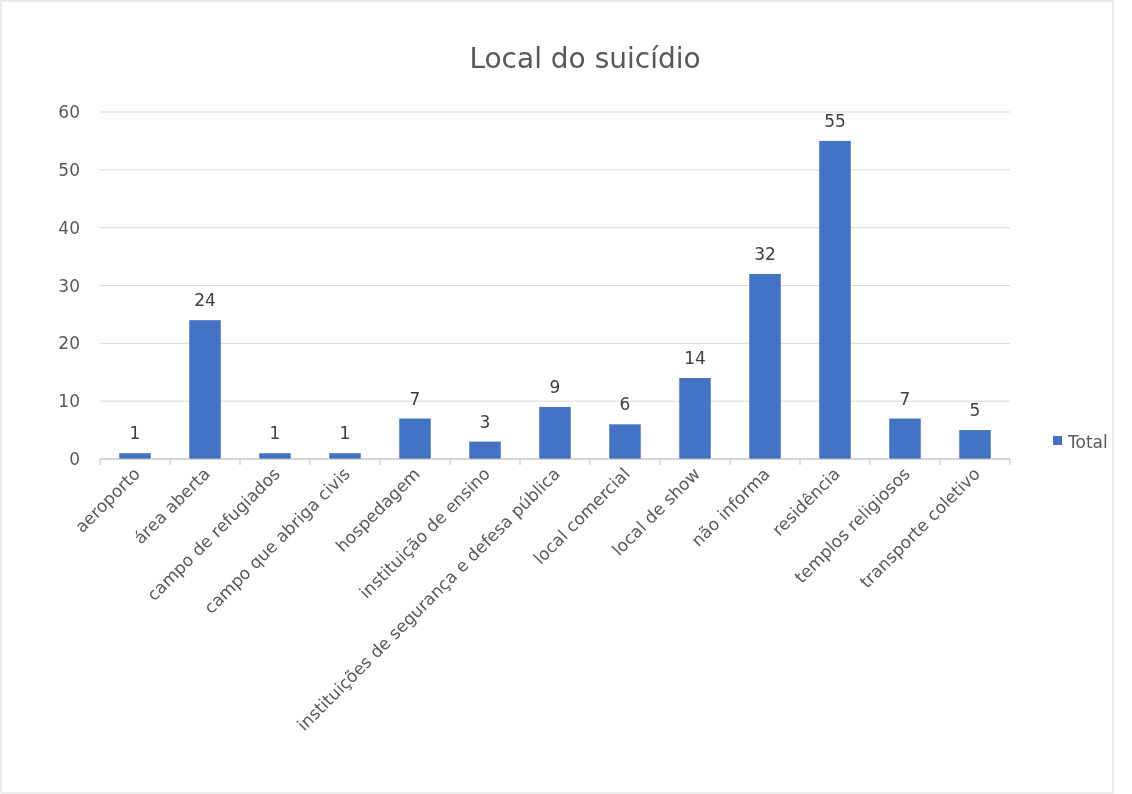 The width and height of the screenshot is (1132, 794). Describe the element at coordinates (585, 58) in the screenshot. I see `chart-title: Local do suicídio` at that location.